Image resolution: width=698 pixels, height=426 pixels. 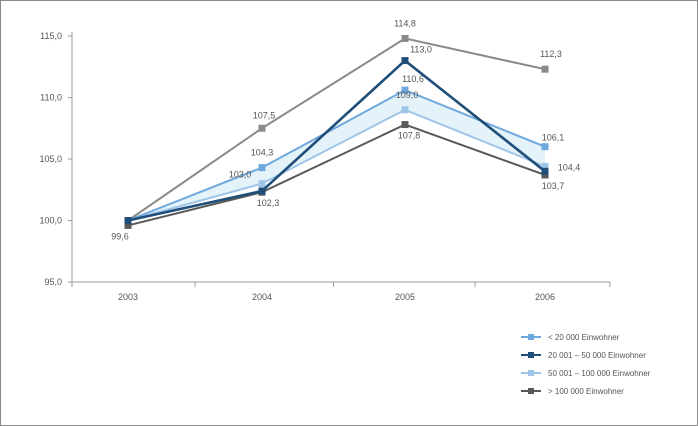 What do you see at coordinates (50, 221) in the screenshot?
I see `y-tick-label: 100,0` at bounding box center [50, 221].